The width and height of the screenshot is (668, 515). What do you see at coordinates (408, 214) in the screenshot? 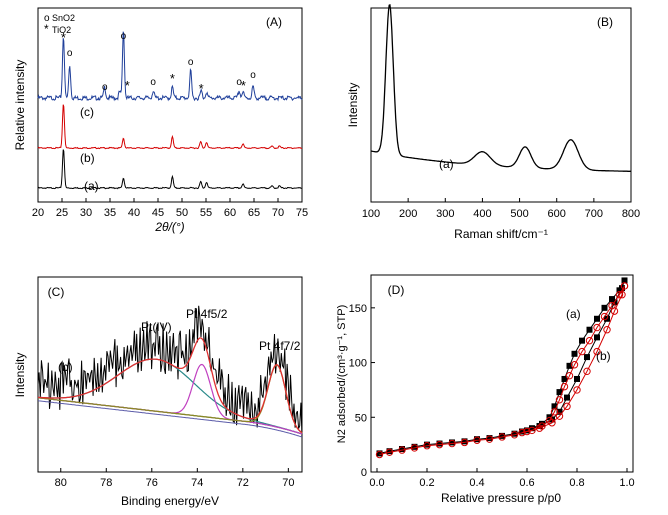
I see `x-tick-label: 200` at bounding box center [408, 214].